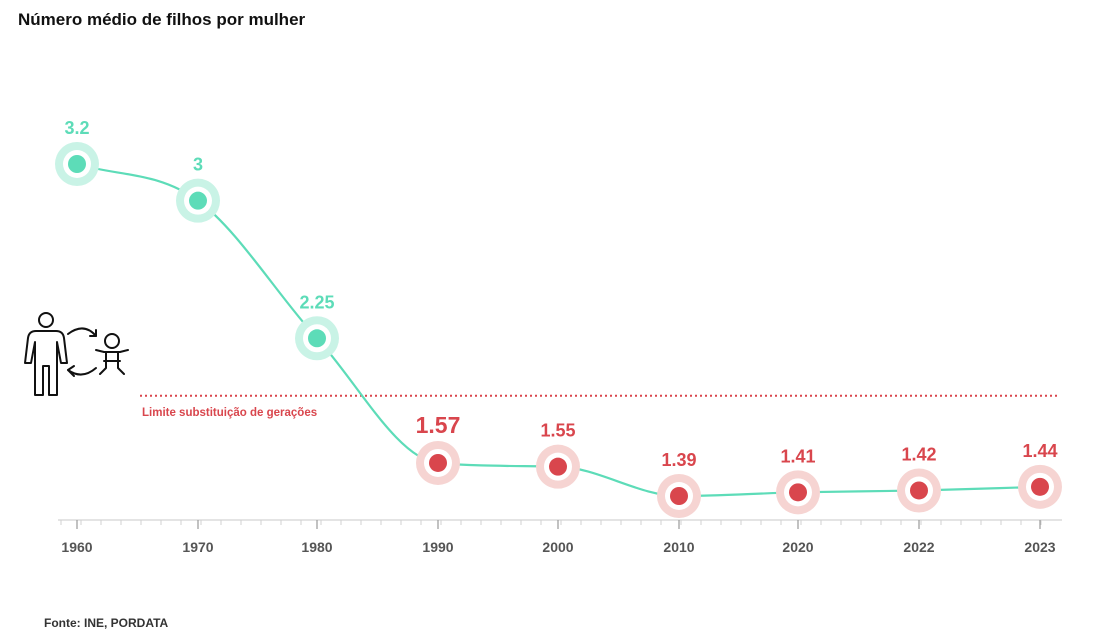 This screenshot has width=1100, height=638. What do you see at coordinates (1039, 451) in the screenshot?
I see `data-label: 1.44` at bounding box center [1039, 451].